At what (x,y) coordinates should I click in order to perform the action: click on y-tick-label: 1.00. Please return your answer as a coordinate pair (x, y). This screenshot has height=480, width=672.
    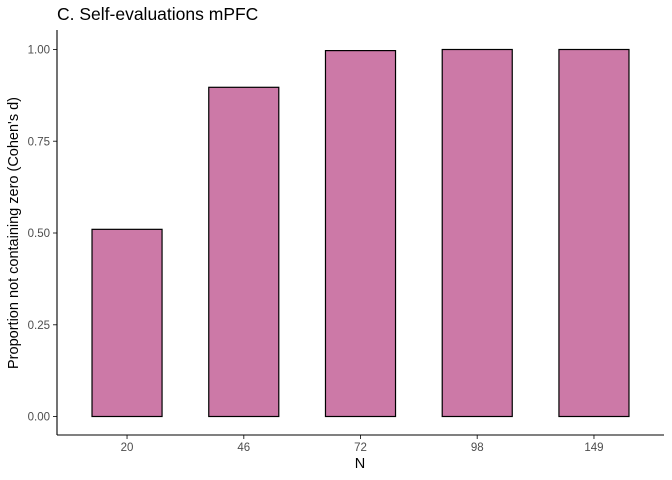
    Looking at the image, I should click on (39, 51).